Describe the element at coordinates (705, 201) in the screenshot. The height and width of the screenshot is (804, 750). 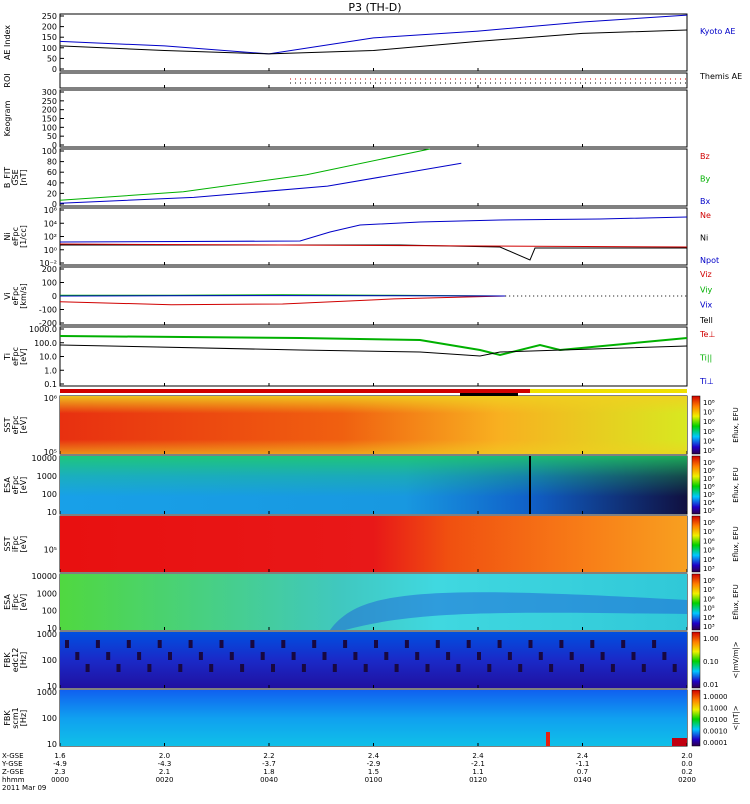
I see `legend-bfit: Bx` at that location.